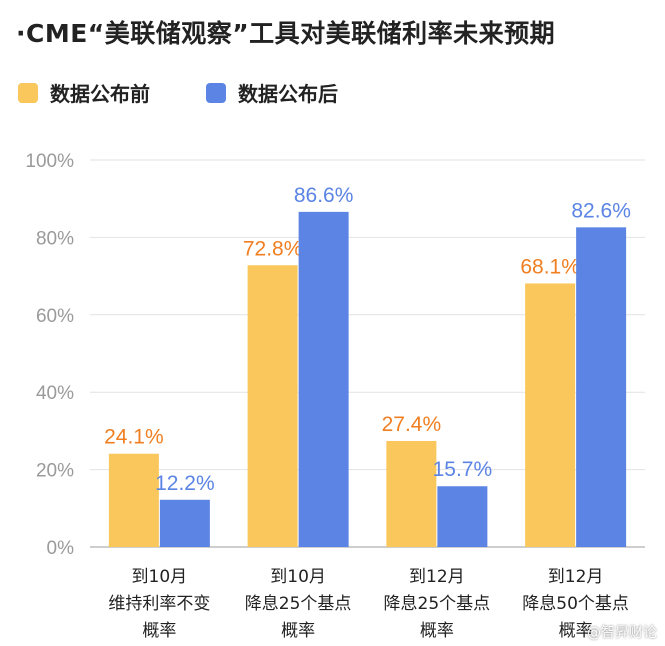 This screenshot has height=646, width=665. What do you see at coordinates (216, 92) in the screenshot?
I see `legend-swatch-after` at bounding box center [216, 92].